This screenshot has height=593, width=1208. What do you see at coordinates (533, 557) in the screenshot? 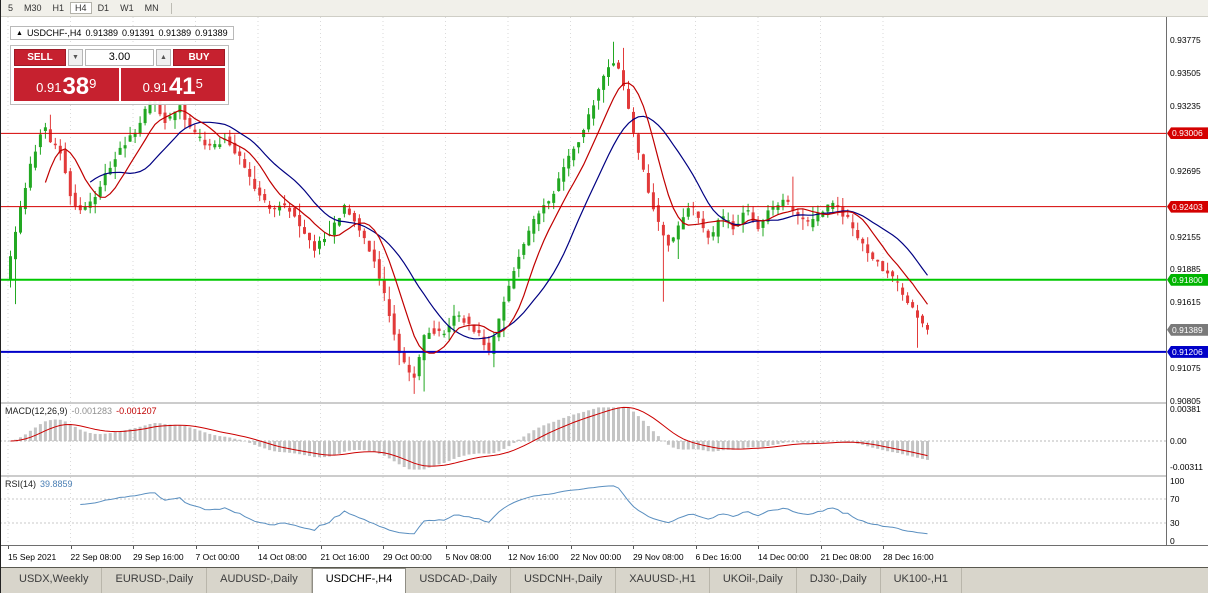
I see `time-label: 12 Nov 16:00` at bounding box center [533, 557].